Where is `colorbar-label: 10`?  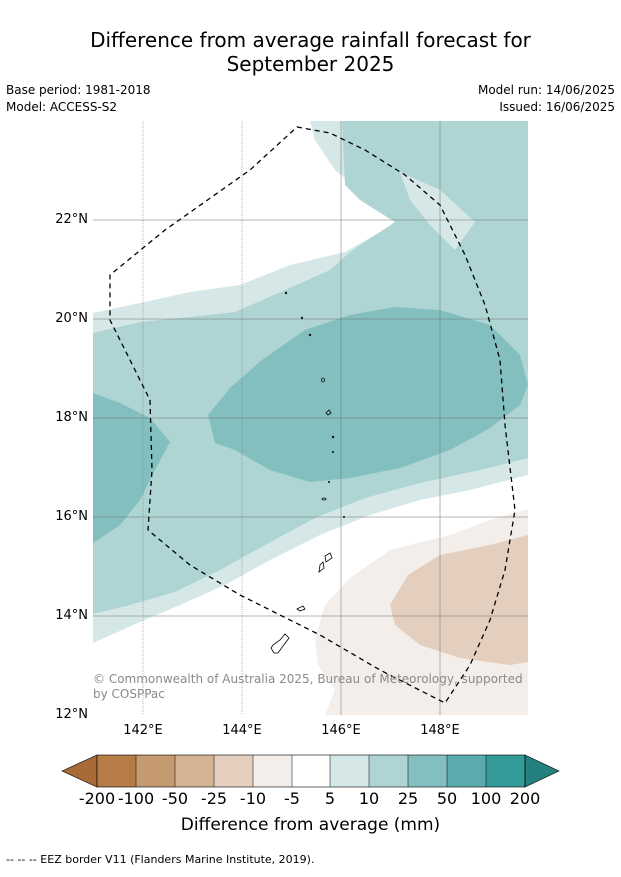
colorbar-label: 10 is located at coordinates (369, 798).